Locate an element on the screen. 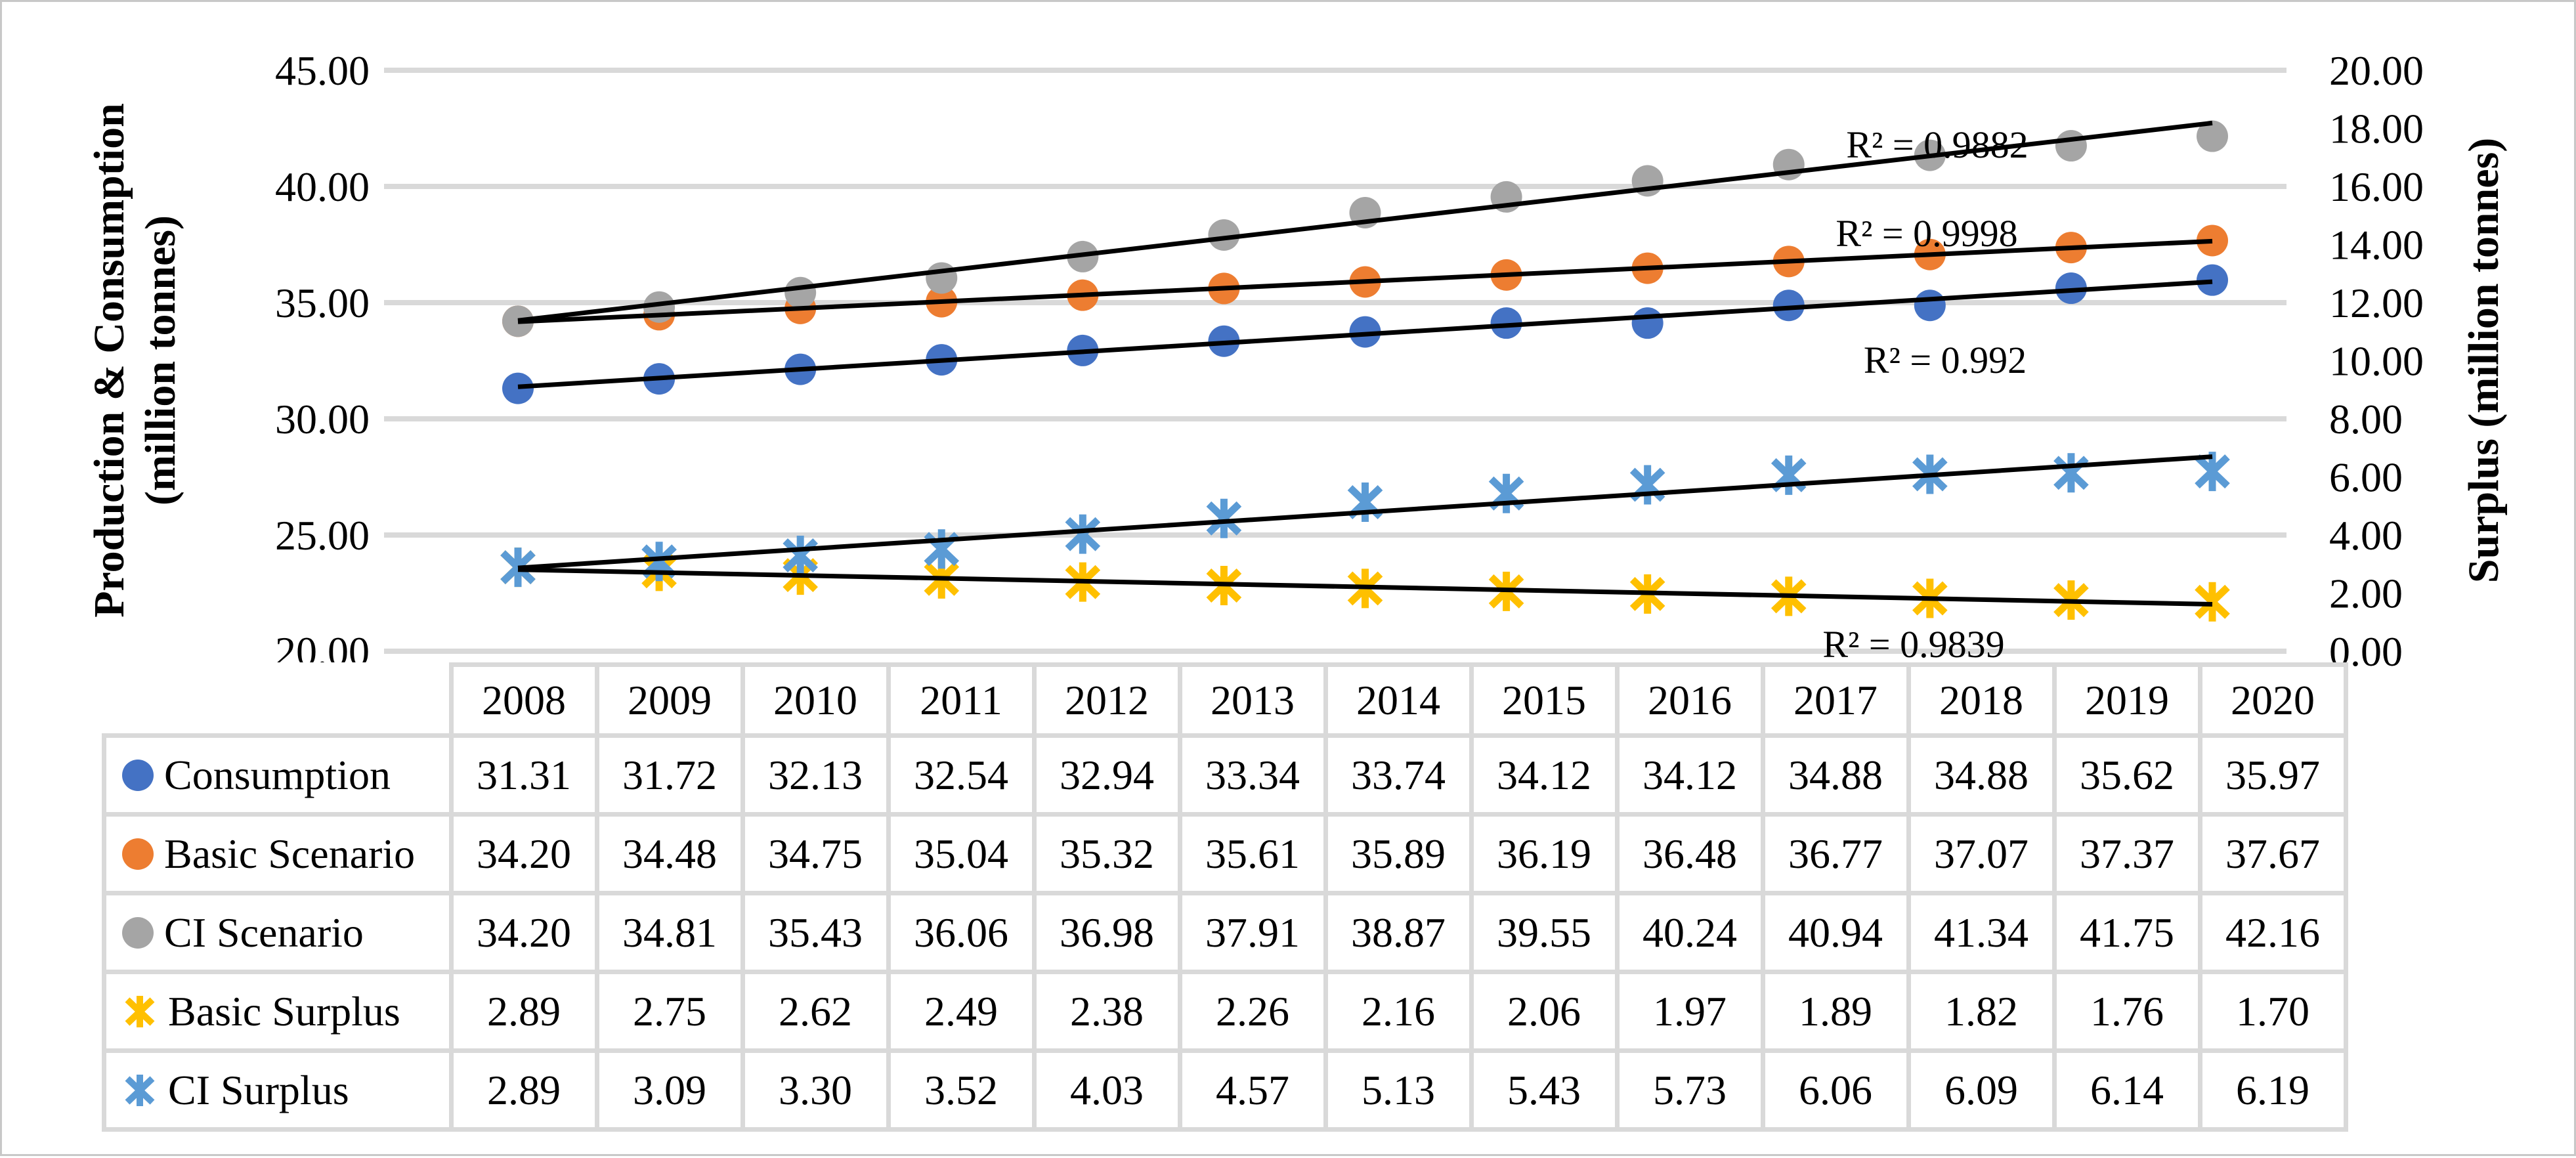 The width and height of the screenshot is (2576, 1158). series-label: CI Surplus is located at coordinates (277, 1090).